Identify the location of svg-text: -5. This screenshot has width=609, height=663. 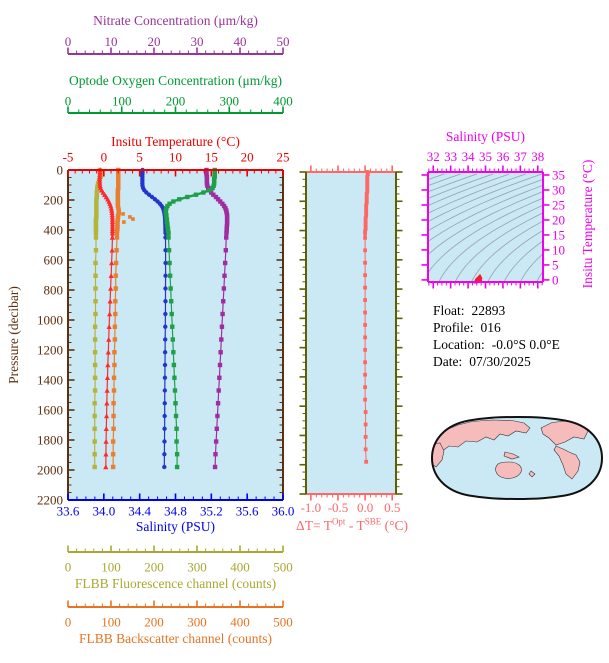
(68, 157).